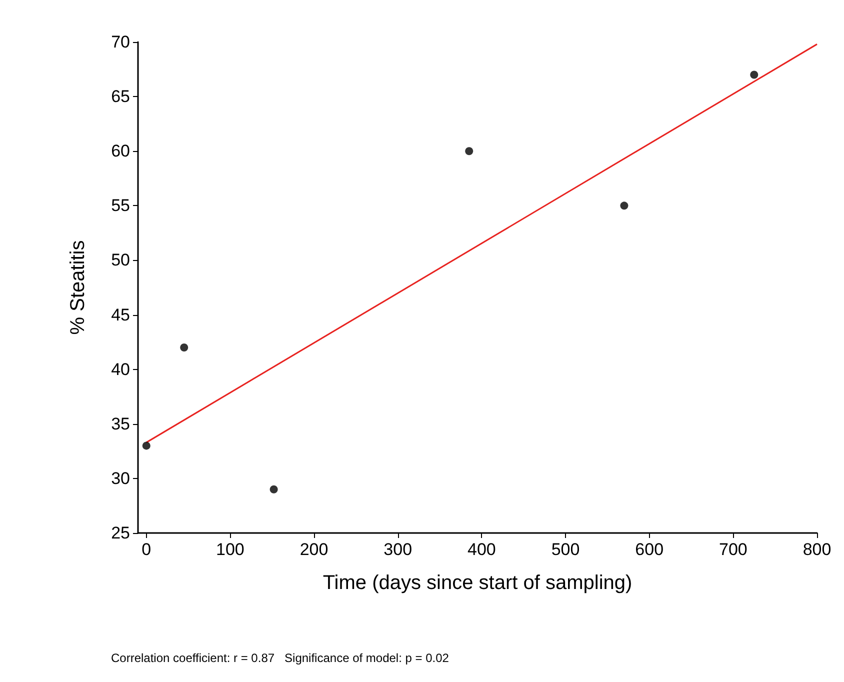  What do you see at coordinates (817, 549) in the screenshot?
I see `x-tick-label: 800` at bounding box center [817, 549].